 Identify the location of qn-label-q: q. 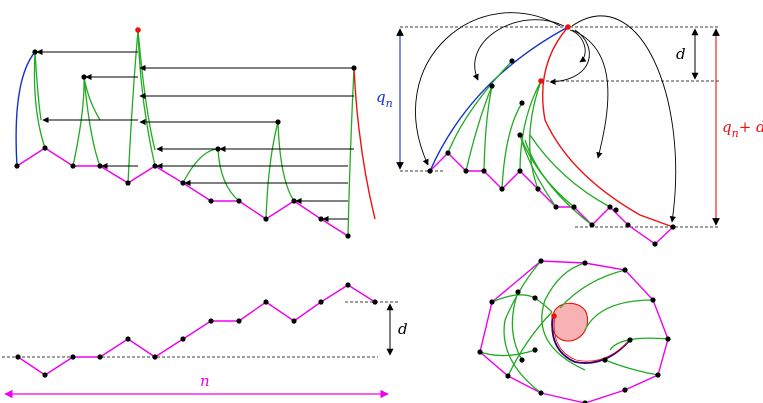
(381, 97).